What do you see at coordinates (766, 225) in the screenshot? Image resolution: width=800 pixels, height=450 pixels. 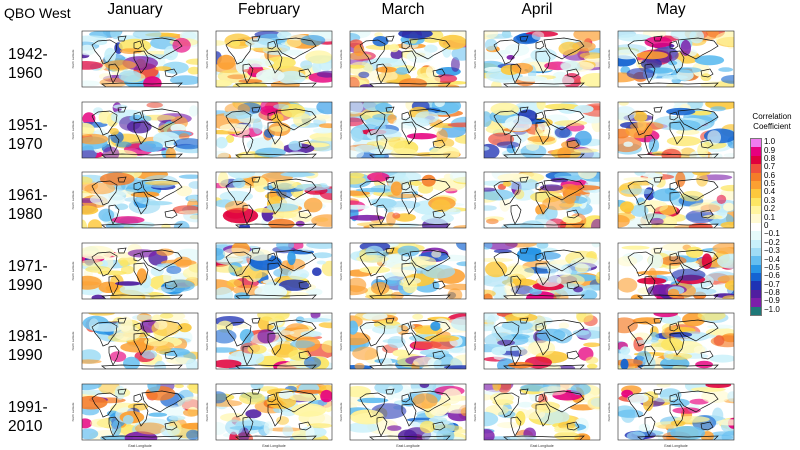 I see `colorbar-tick-label: 0` at bounding box center [766, 225].